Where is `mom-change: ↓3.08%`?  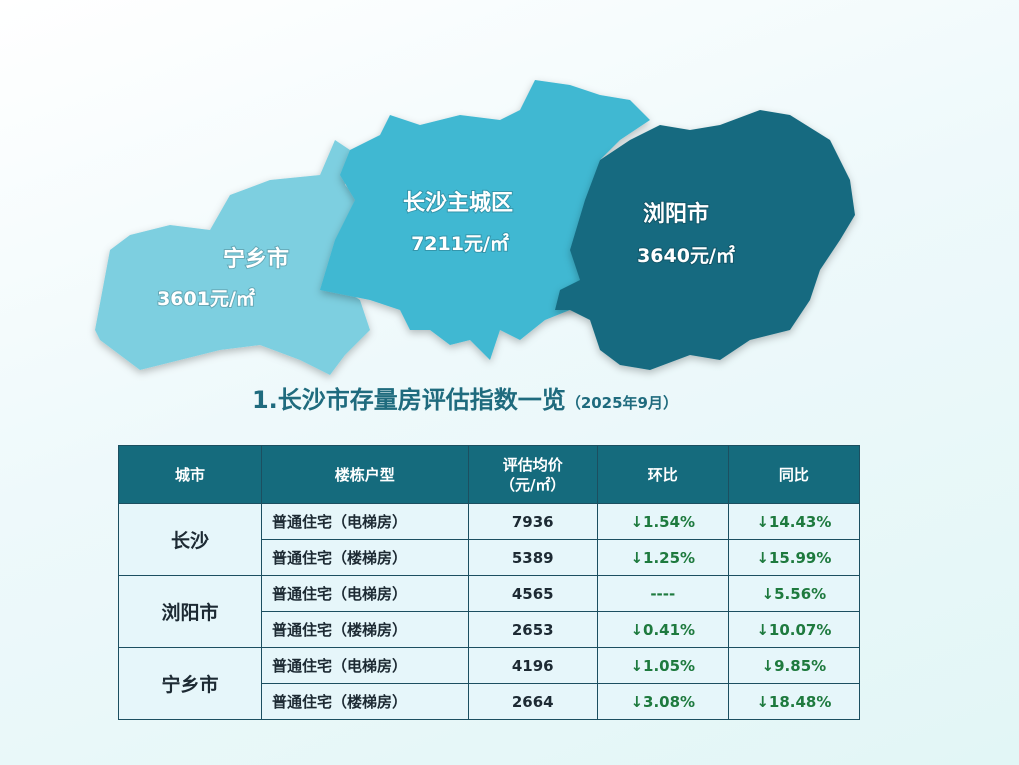 mom-change: ↓3.08% is located at coordinates (662, 701).